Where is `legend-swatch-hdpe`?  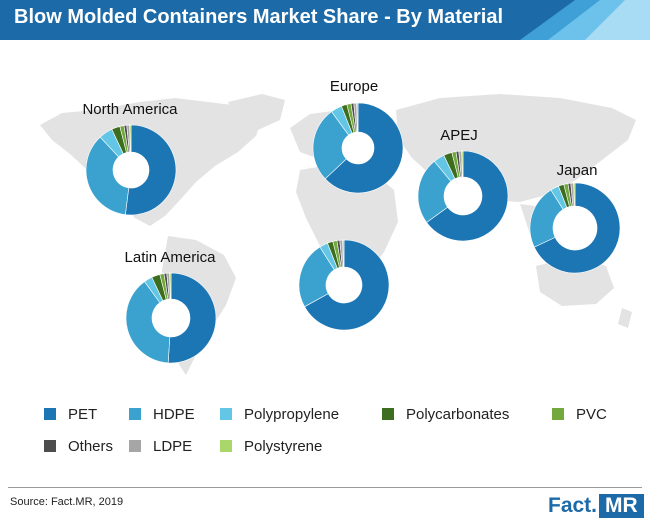 legend-swatch-hdpe is located at coordinates (135, 414).